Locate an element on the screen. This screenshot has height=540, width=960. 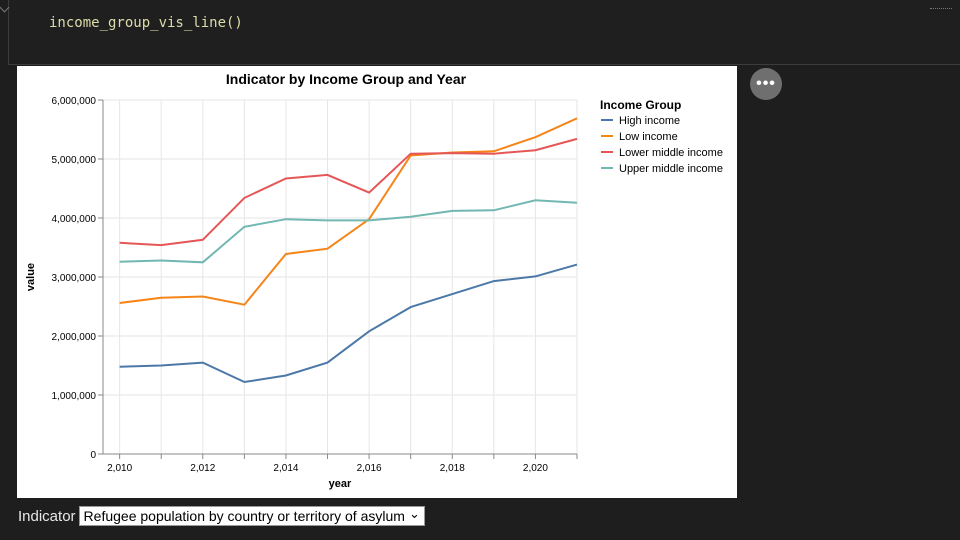
legend-title: Income Group is located at coordinates (640, 105).